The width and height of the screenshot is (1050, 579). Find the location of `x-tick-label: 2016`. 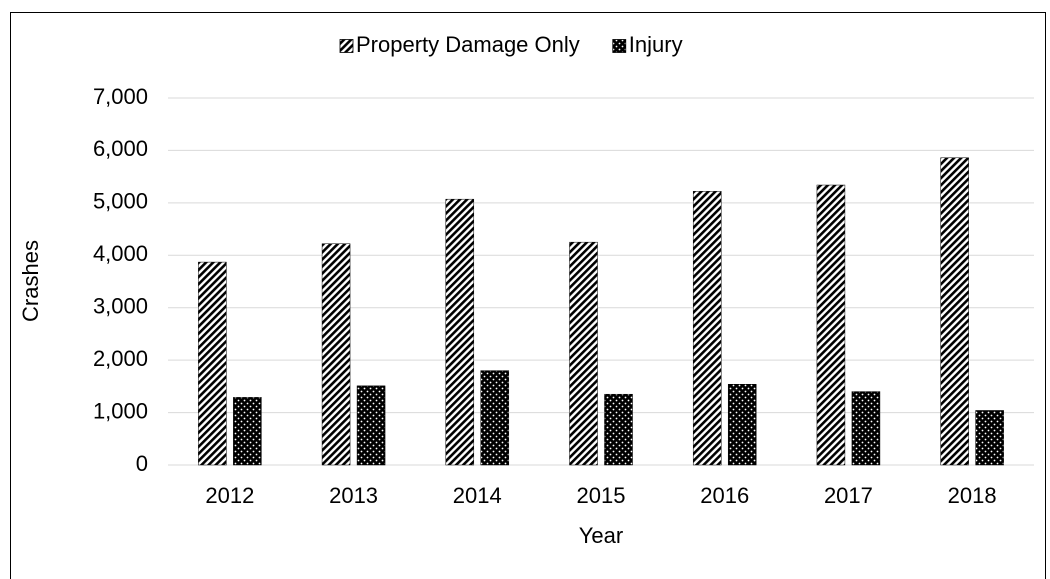

x-tick-label: 2016 is located at coordinates (724, 495).